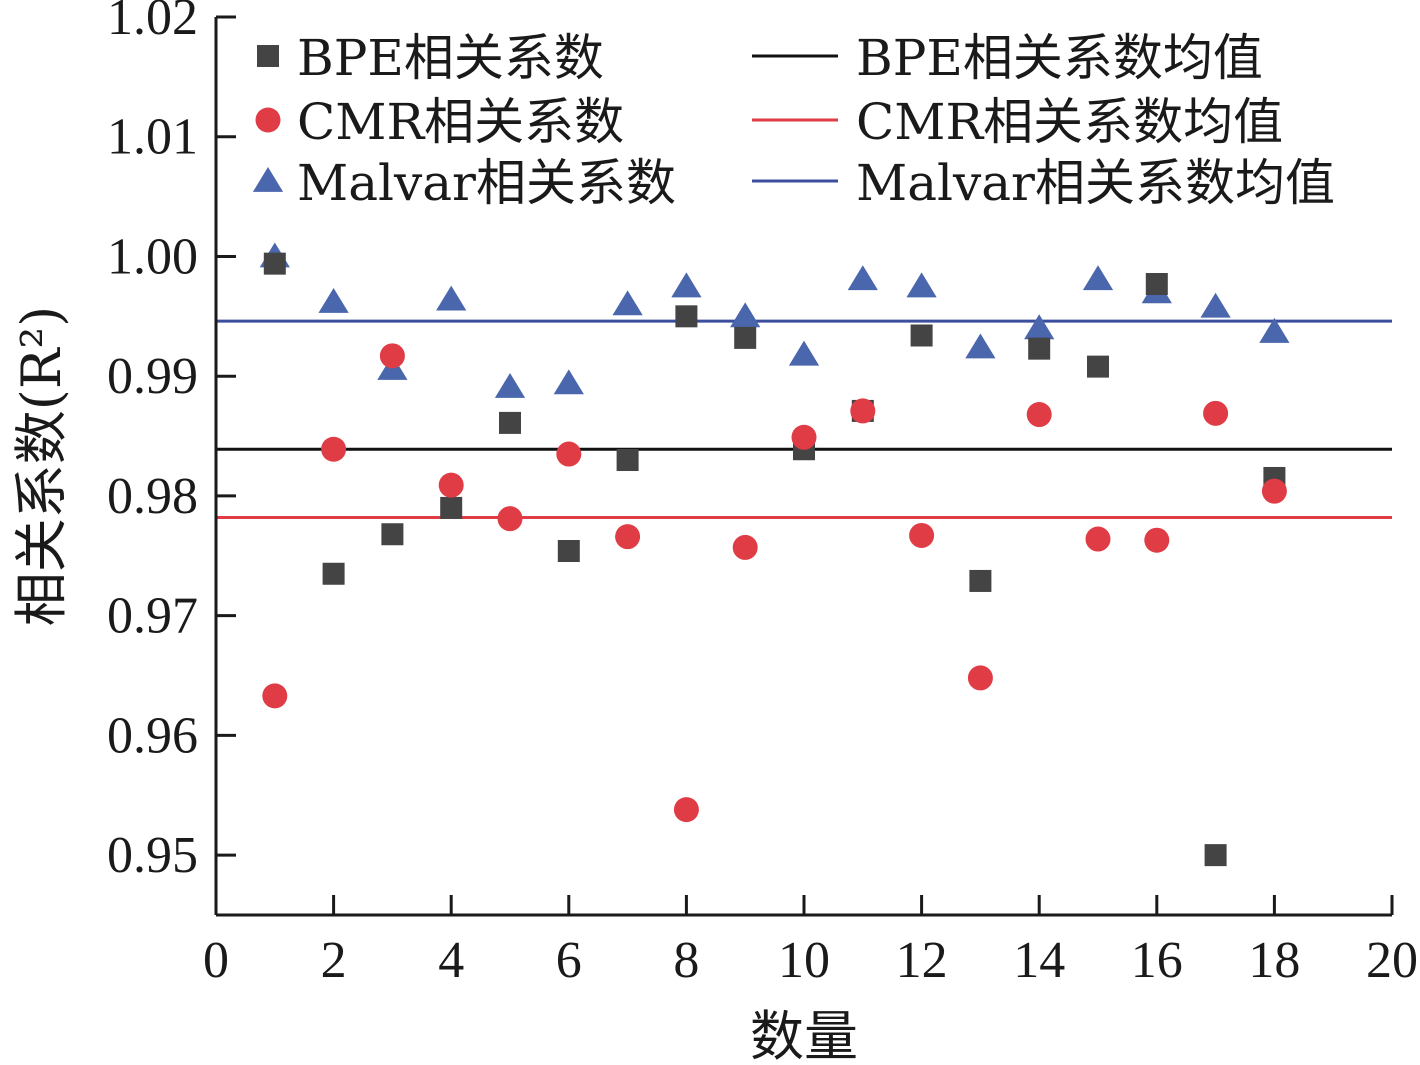 The height and width of the screenshot is (1065, 1420). What do you see at coordinates (152, 616) in the screenshot?
I see `y-tick-label: 0.97` at bounding box center [152, 616].